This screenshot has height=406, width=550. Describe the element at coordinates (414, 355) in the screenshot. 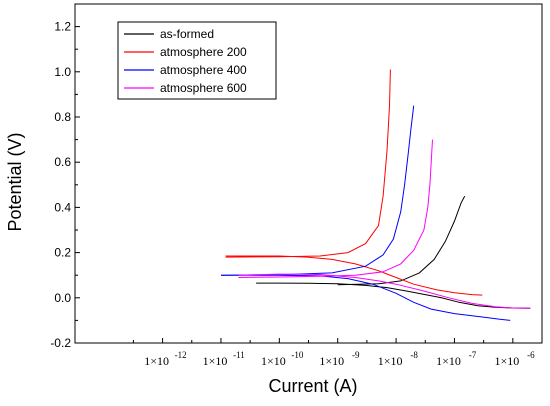

I see `x-tick-exponent: -8` at that location.